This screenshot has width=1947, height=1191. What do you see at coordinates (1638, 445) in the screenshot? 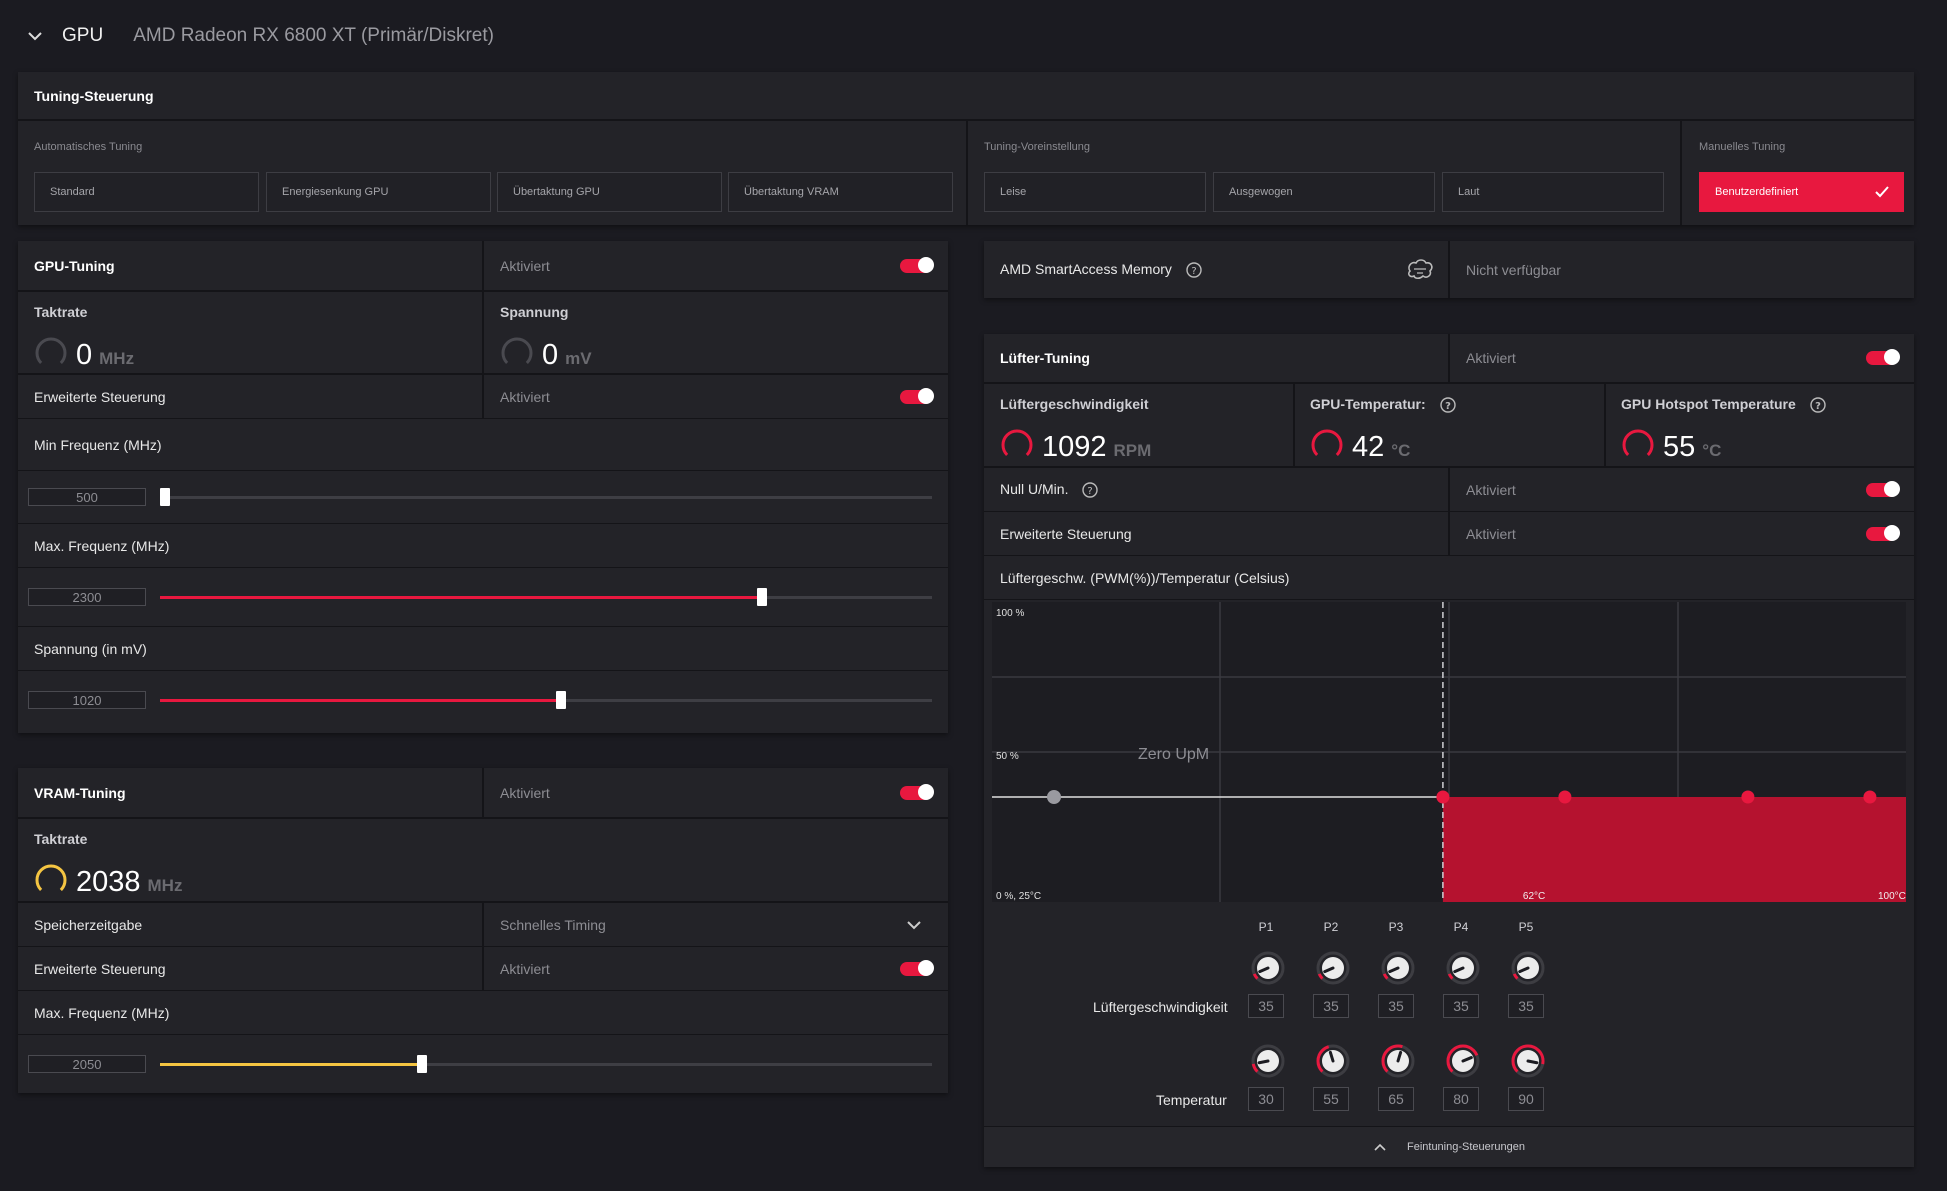
I see `hotspot-temp-gauge-icon` at bounding box center [1638, 445].